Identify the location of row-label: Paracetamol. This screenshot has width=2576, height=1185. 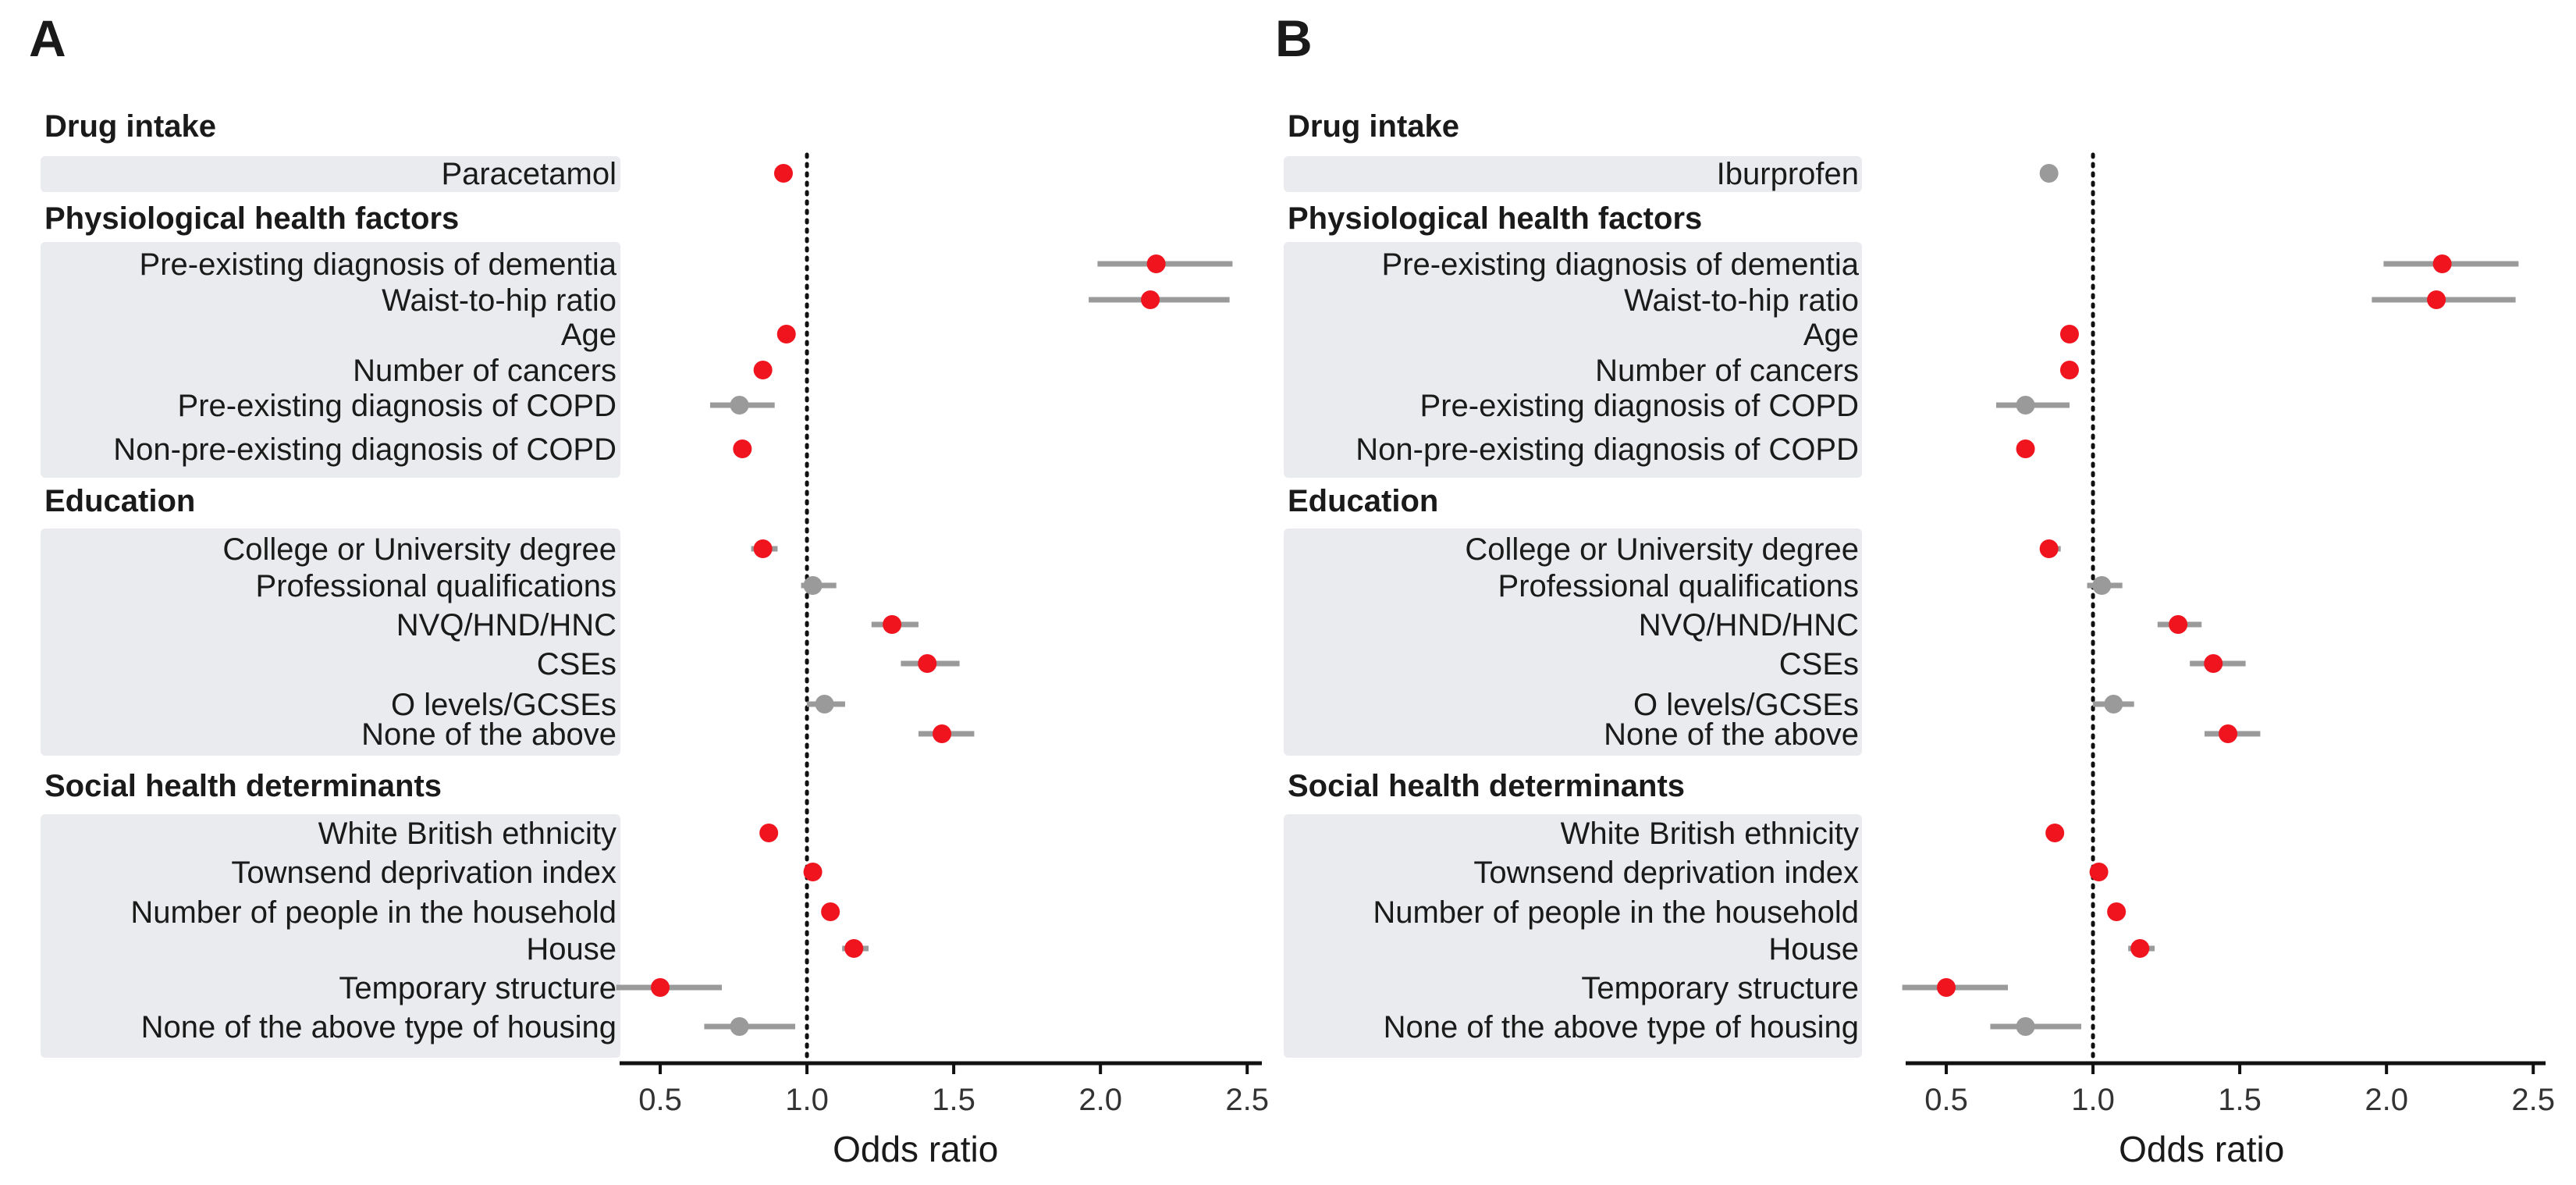
(528, 174).